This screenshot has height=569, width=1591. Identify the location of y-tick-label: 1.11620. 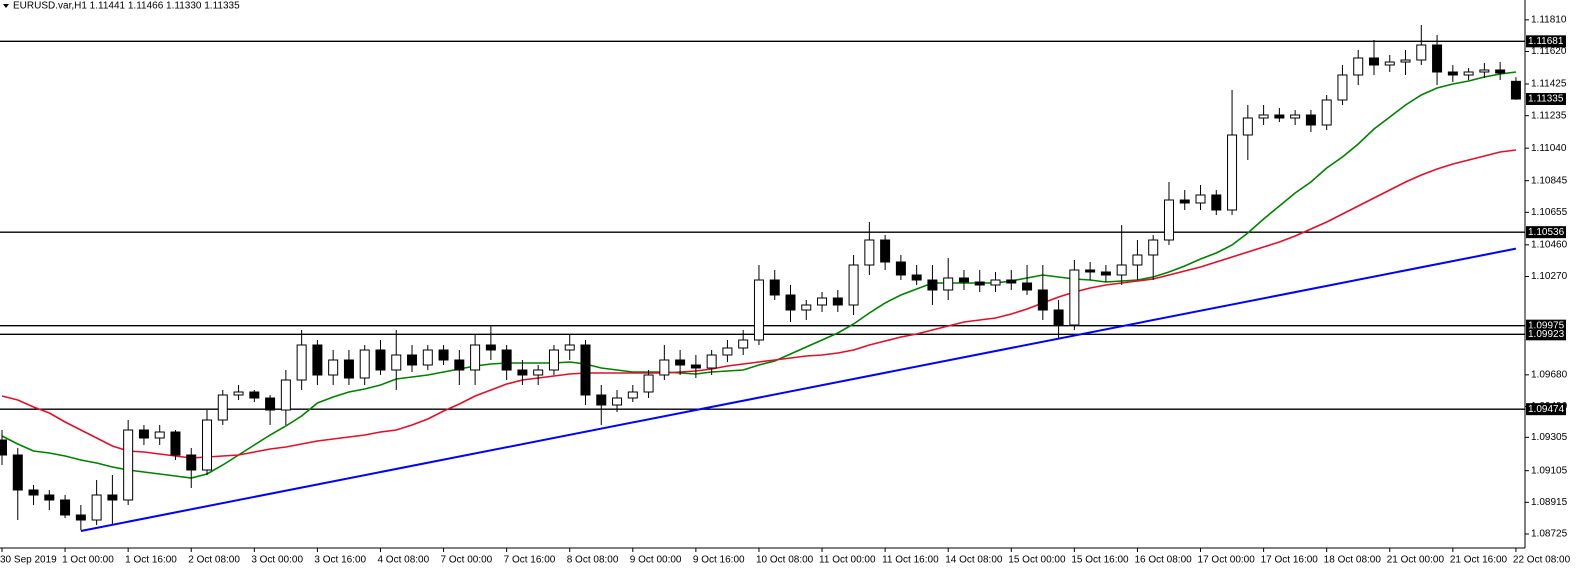
(1549, 51).